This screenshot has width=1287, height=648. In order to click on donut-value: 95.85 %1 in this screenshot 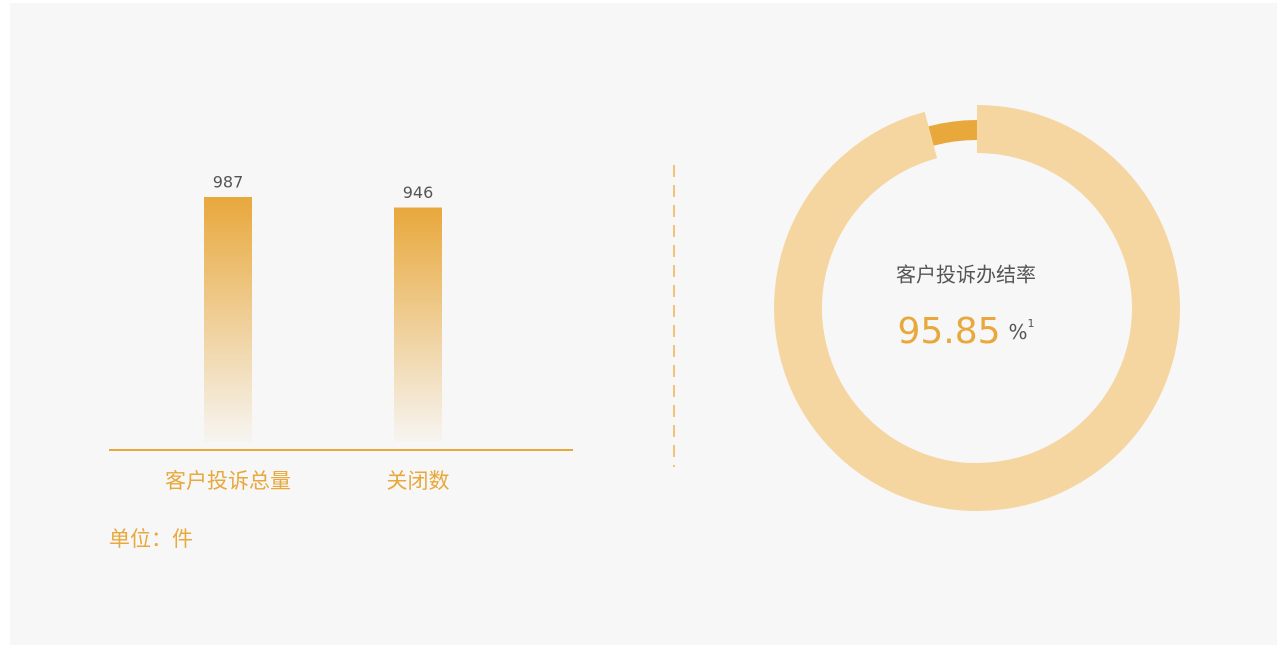, I will do `click(965, 331)`.